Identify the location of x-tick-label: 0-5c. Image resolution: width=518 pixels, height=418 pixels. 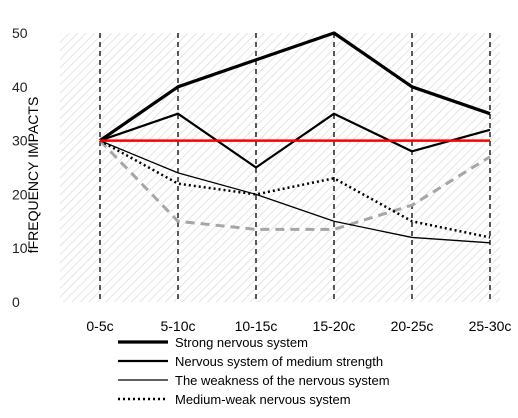
(99, 326).